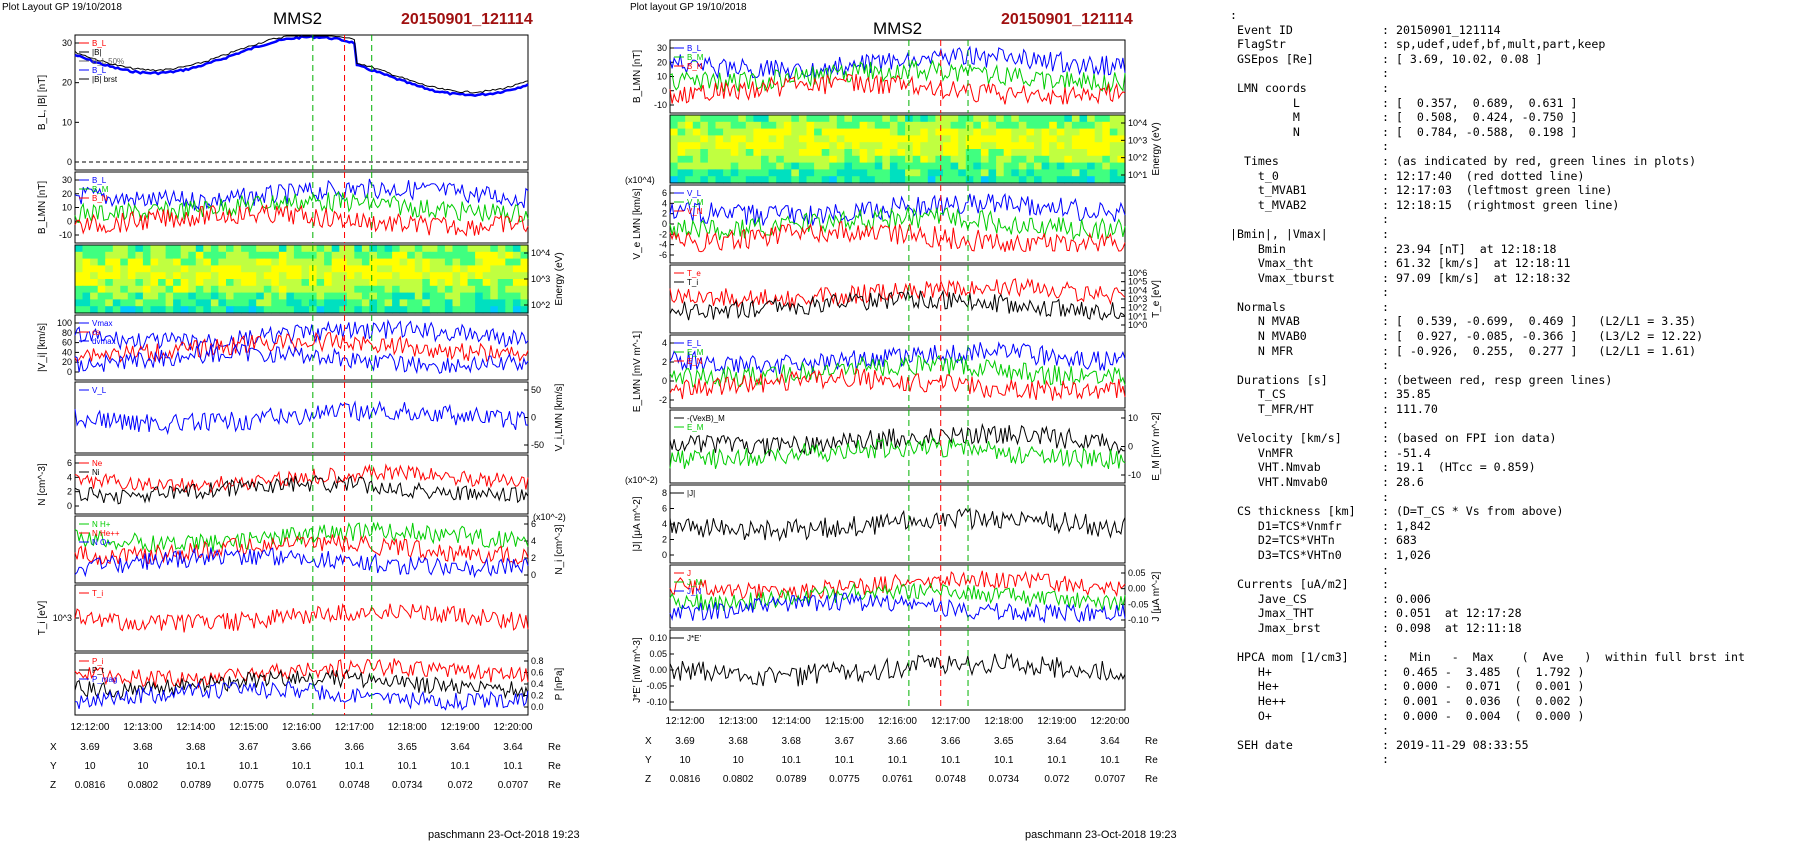 The width and height of the screenshot is (1804, 841). Describe the element at coordinates (1137, 299) in the screenshot. I see `y-tick-right-label: 10^3` at that location.